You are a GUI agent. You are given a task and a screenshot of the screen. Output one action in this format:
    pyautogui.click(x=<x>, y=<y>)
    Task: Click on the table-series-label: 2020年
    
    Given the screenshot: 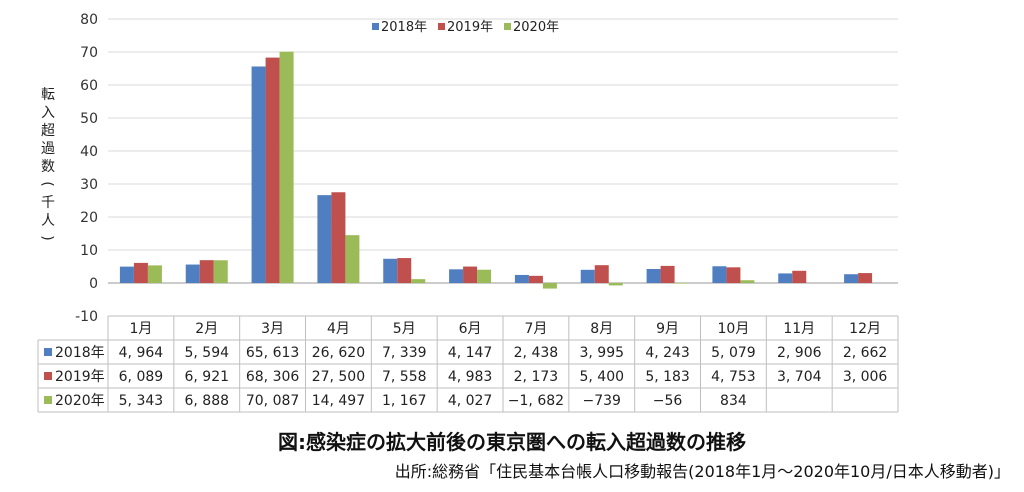 What is the action you would take?
    pyautogui.click(x=80, y=401)
    